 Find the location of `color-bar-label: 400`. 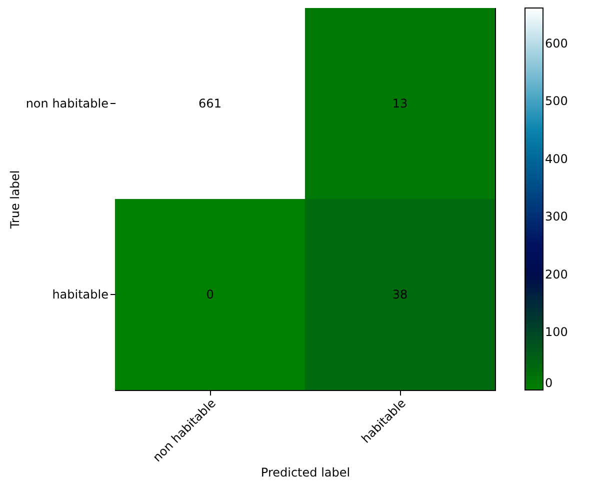

color-bar-label: 400 is located at coordinates (556, 159).